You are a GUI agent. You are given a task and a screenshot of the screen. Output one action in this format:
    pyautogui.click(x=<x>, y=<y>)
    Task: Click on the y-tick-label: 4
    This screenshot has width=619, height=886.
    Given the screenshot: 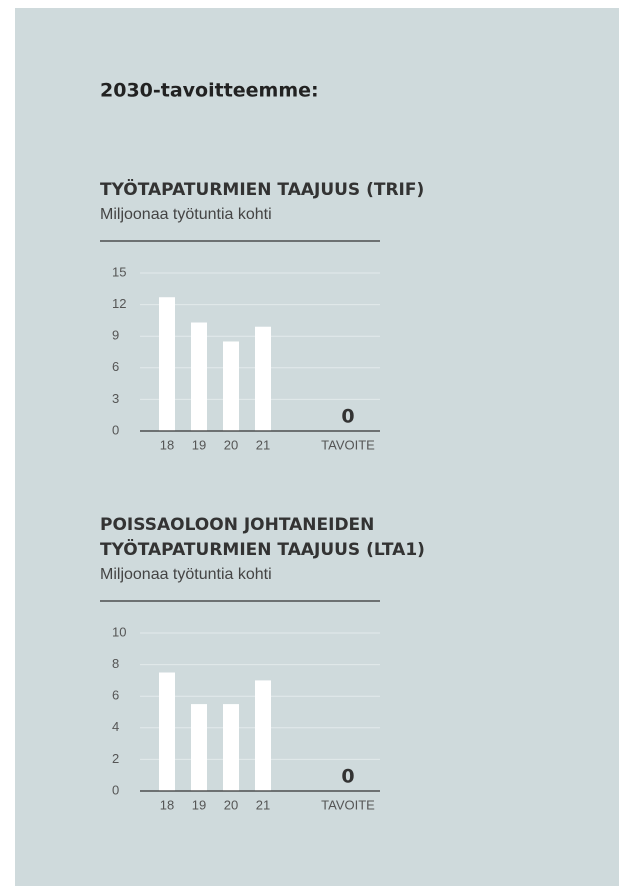 What is the action you would take?
    pyautogui.click(x=115, y=726)
    